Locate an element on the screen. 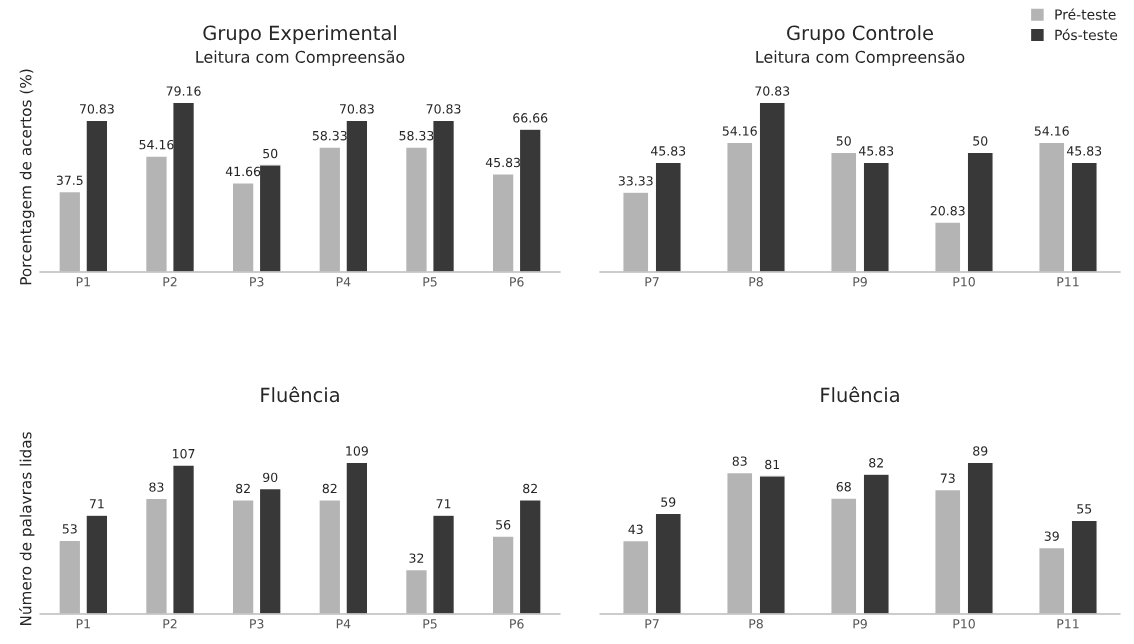  data-label: 56 is located at coordinates (503, 524).